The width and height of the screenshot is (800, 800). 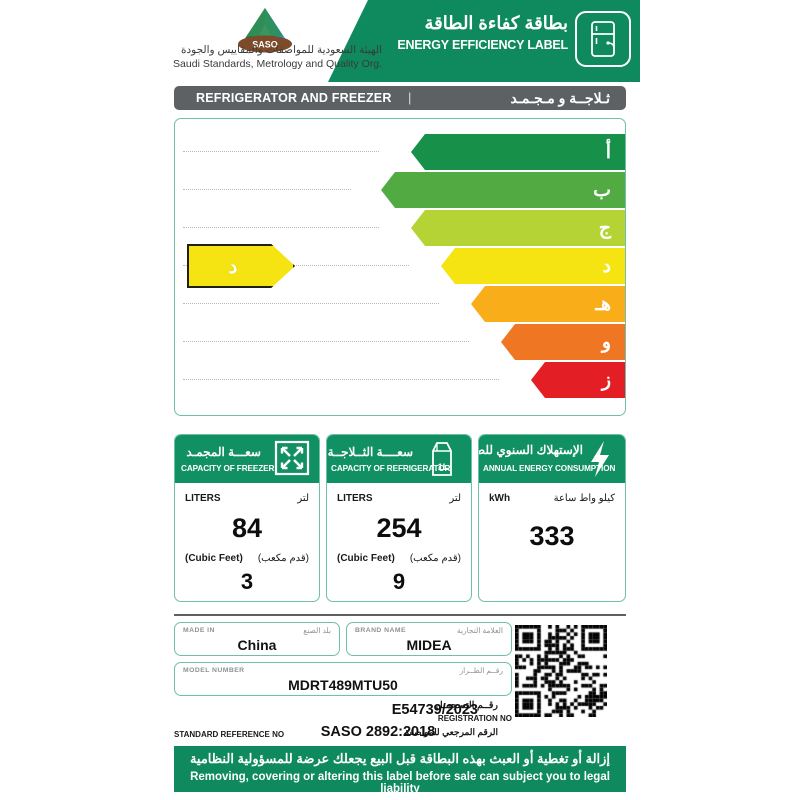 I want to click on standard-value: SASO 2892:2018, so click(x=378, y=732).